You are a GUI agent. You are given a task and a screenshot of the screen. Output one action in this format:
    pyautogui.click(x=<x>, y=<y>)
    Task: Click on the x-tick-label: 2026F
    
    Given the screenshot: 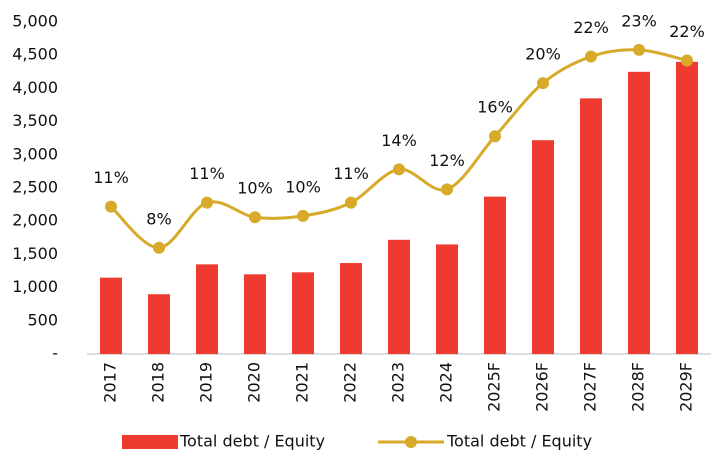 What is the action you would take?
    pyautogui.click(x=542, y=387)
    